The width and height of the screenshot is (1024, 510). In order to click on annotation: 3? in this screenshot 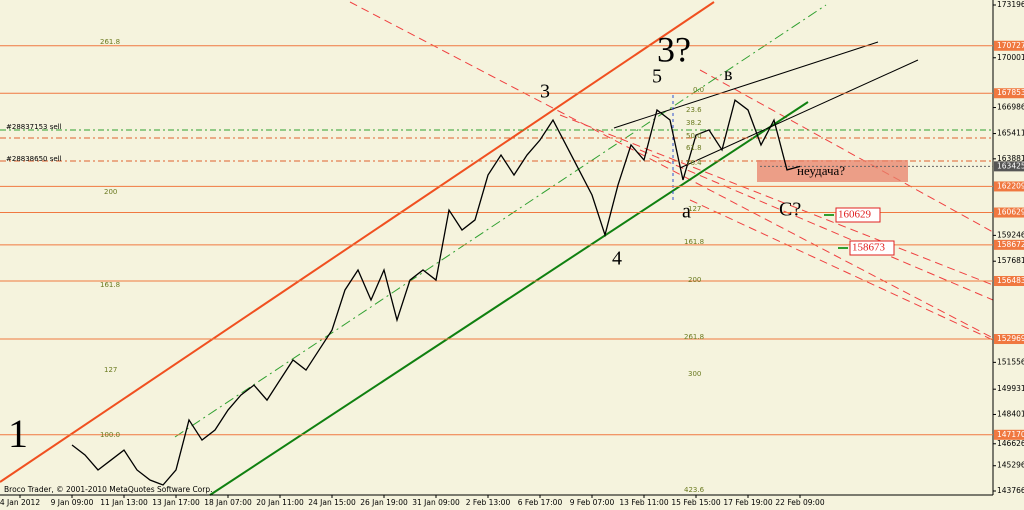, I will do `click(674, 49)`.